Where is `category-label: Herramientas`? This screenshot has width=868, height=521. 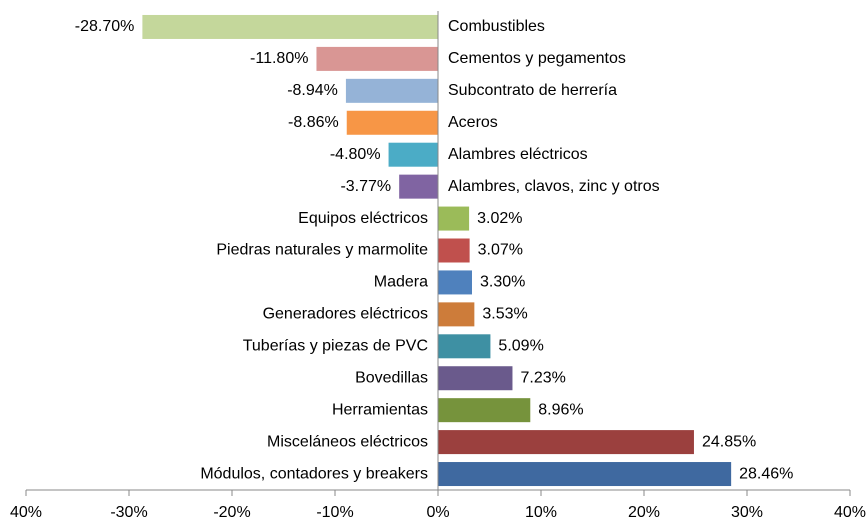
category-label: Herramientas is located at coordinates (380, 409).